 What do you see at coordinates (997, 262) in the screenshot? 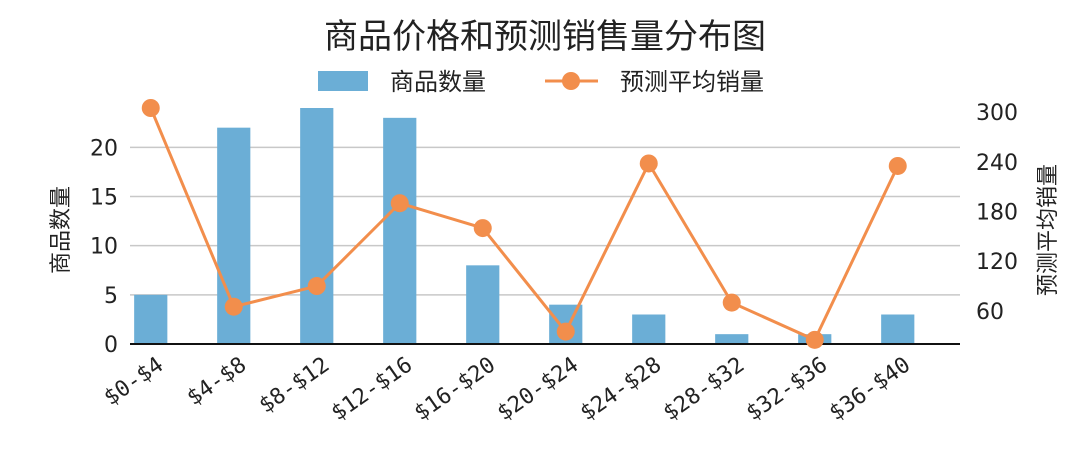
I see `right-tick-label: 120` at bounding box center [997, 262].